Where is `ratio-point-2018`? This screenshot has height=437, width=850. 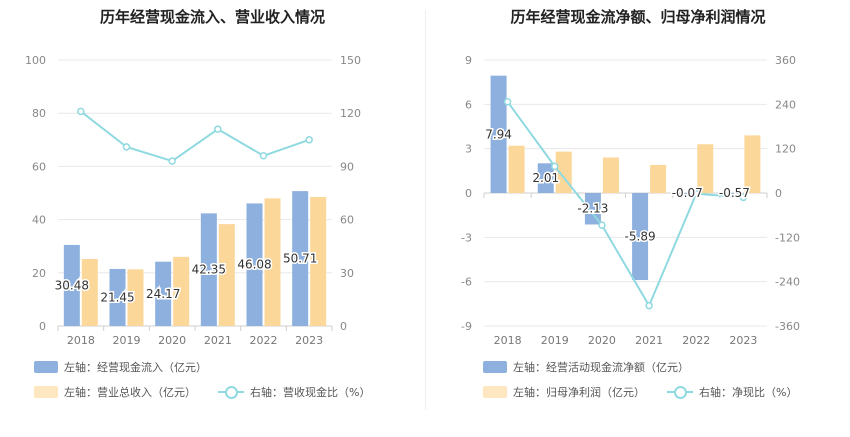 ratio-point-2018 is located at coordinates (507, 101).